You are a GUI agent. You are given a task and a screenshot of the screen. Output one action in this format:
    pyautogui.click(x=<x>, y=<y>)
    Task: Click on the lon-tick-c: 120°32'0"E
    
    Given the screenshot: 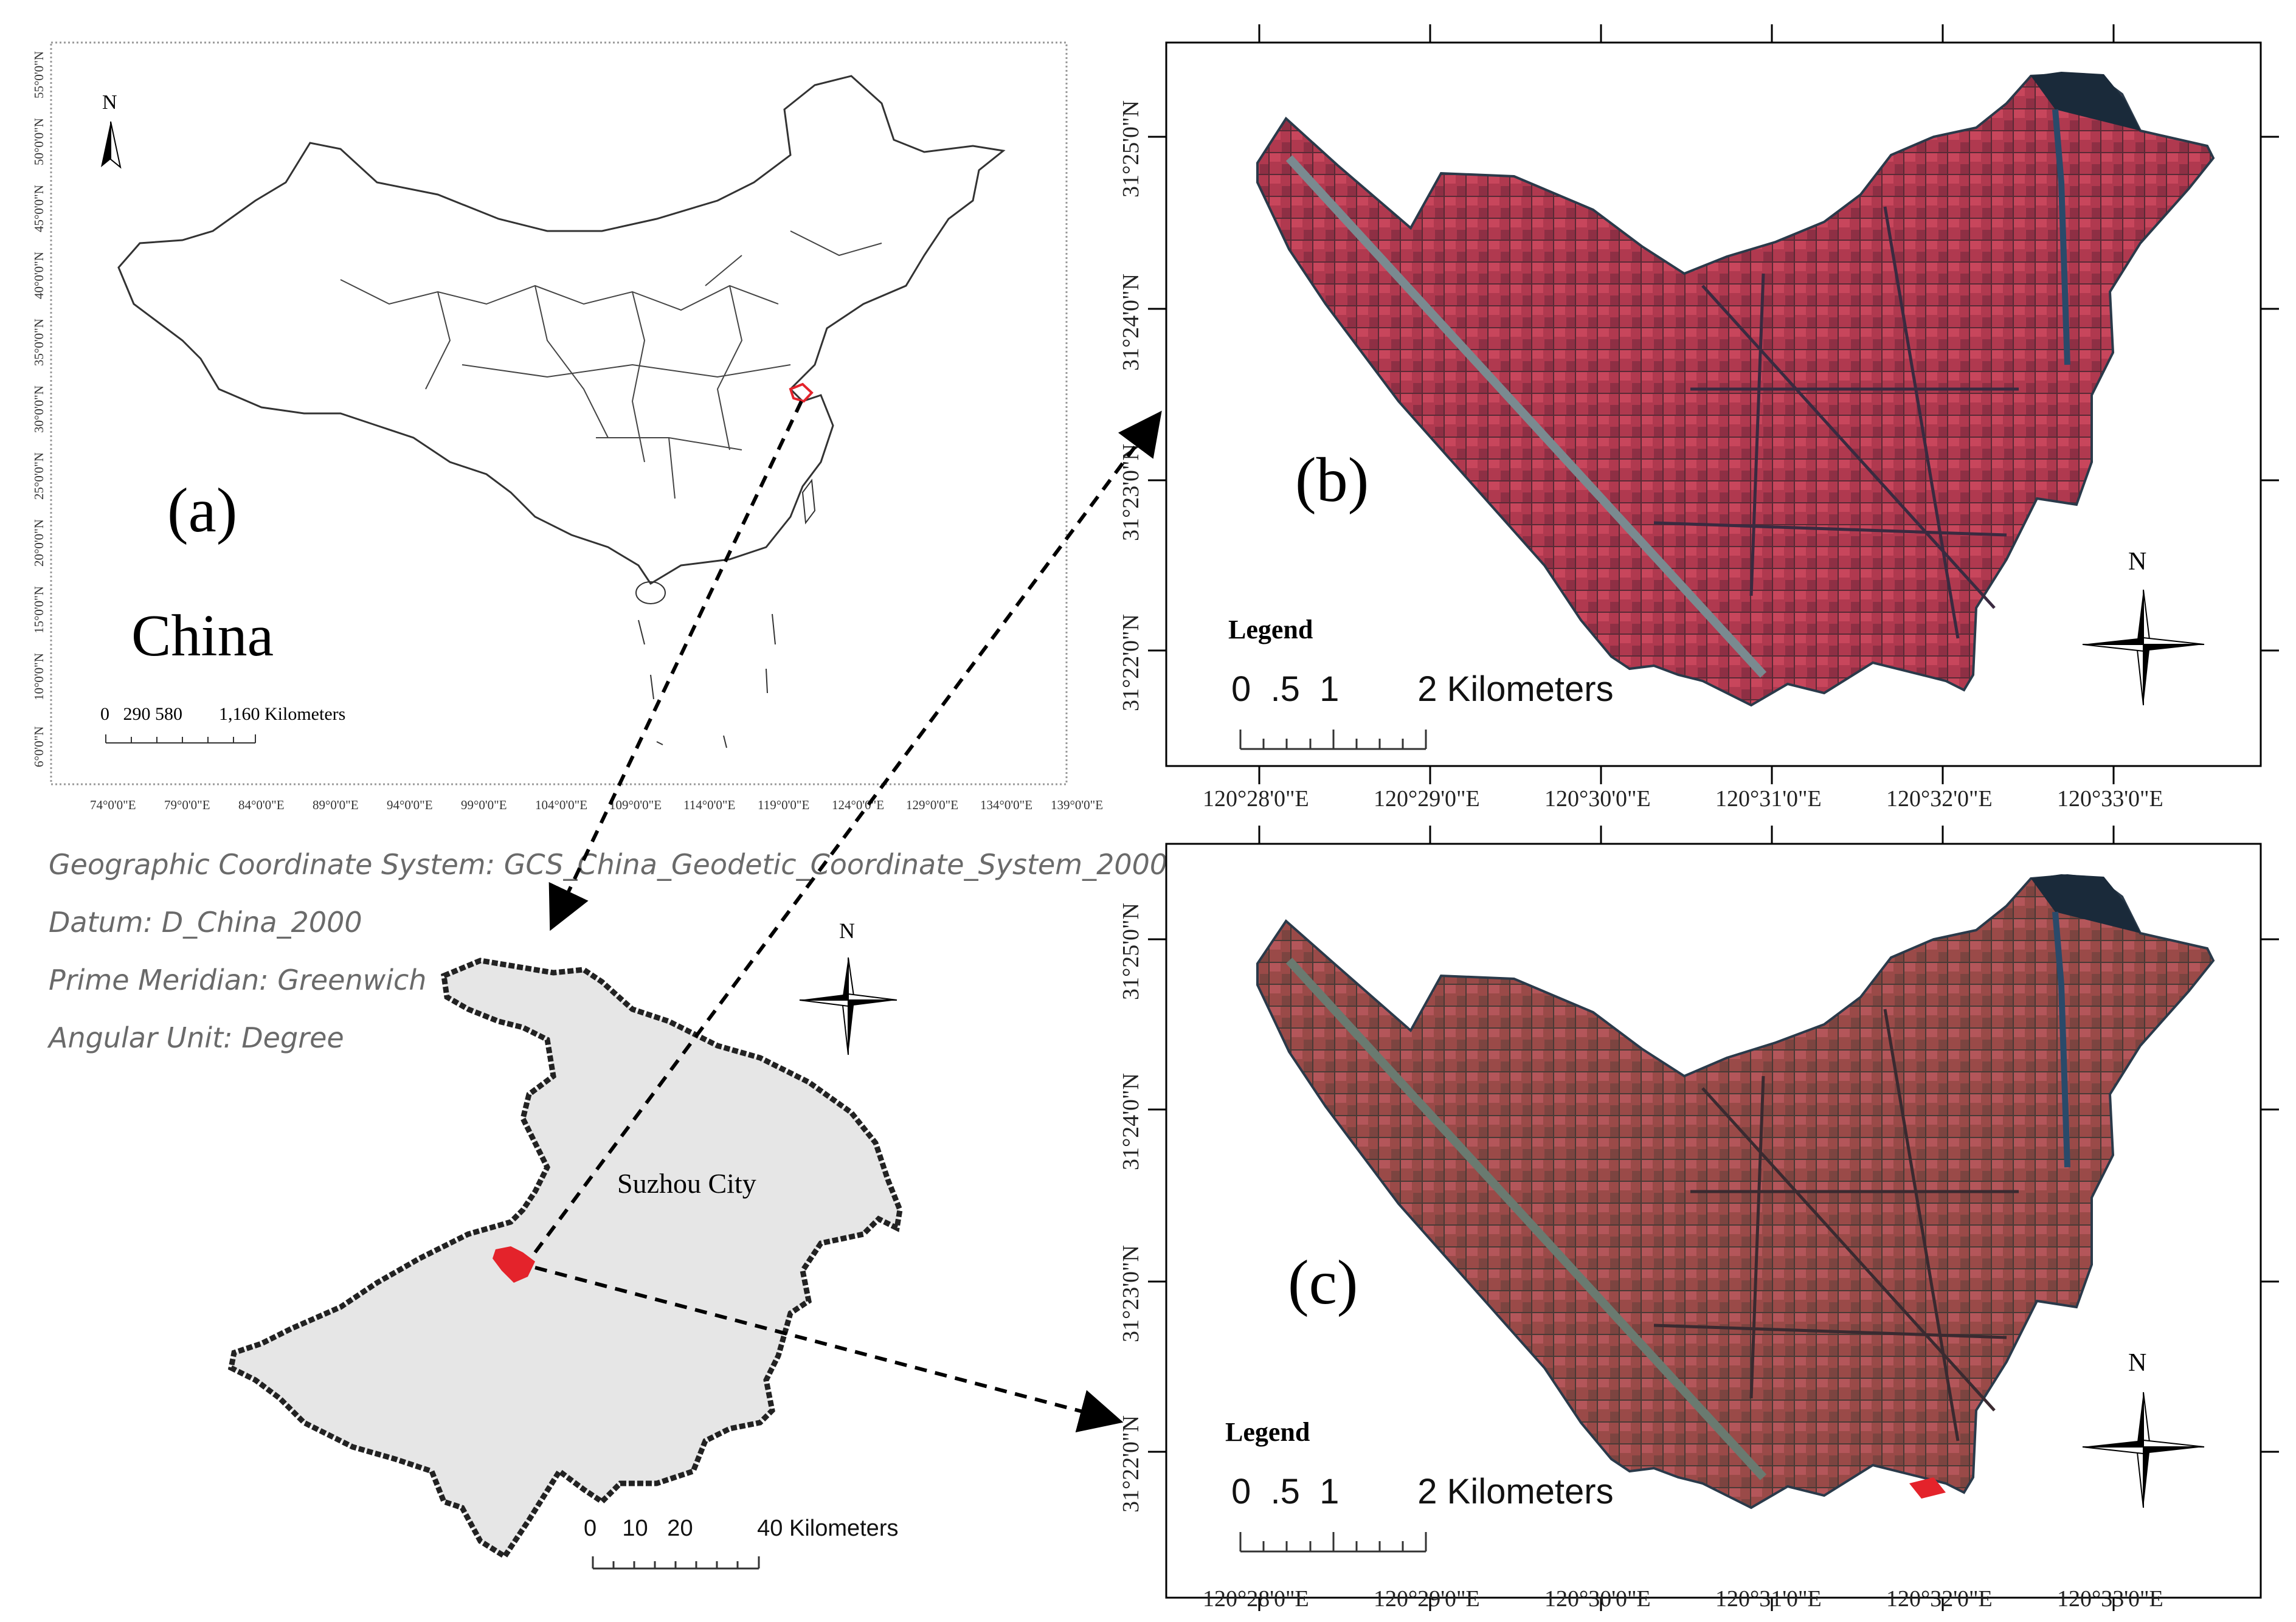 What is the action you would take?
    pyautogui.click(x=1940, y=1599)
    